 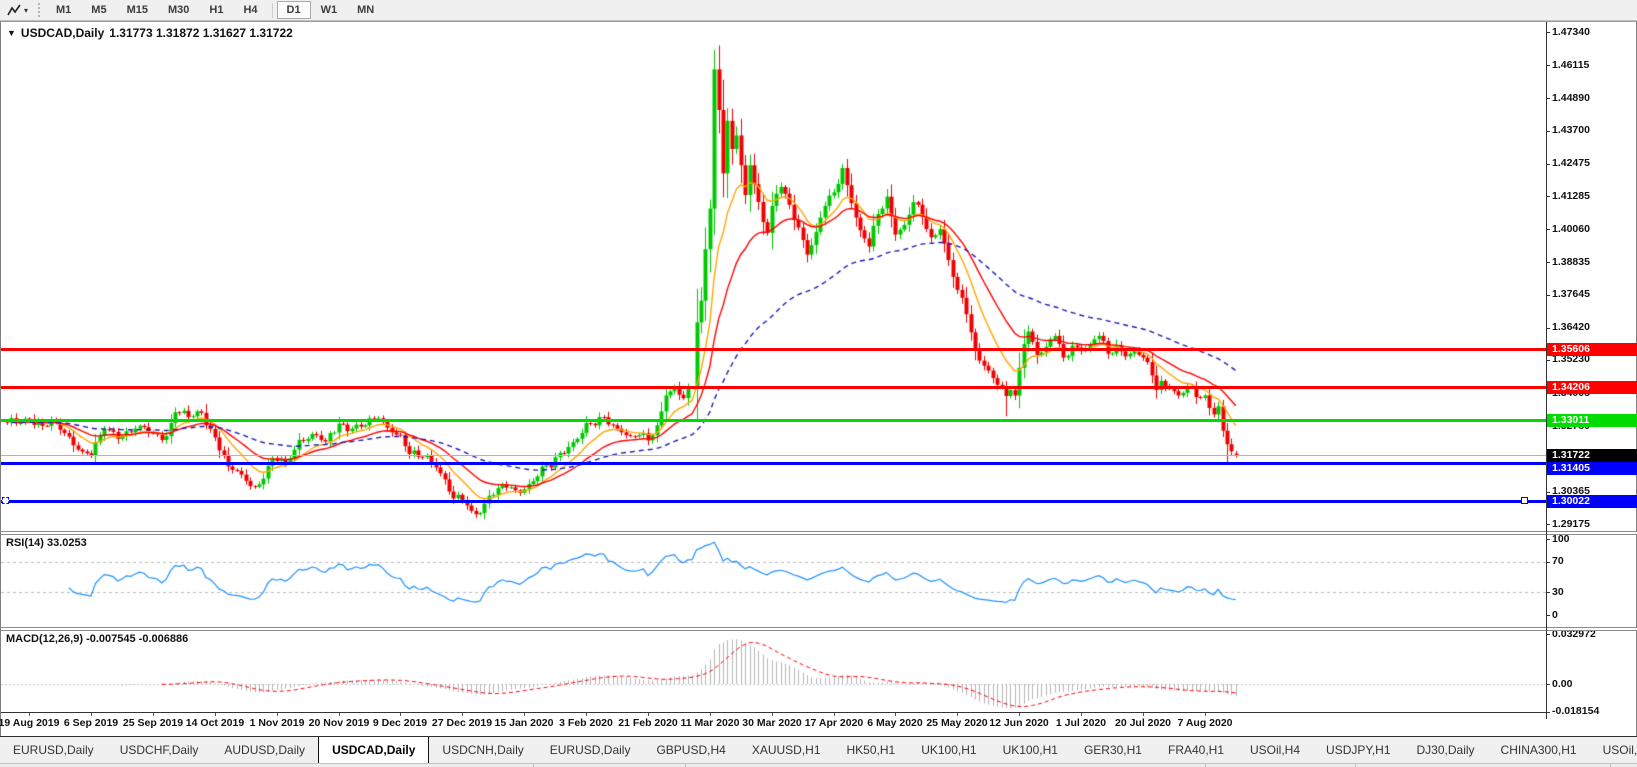 I want to click on chart-tool-button: ▾, so click(x=17, y=10).